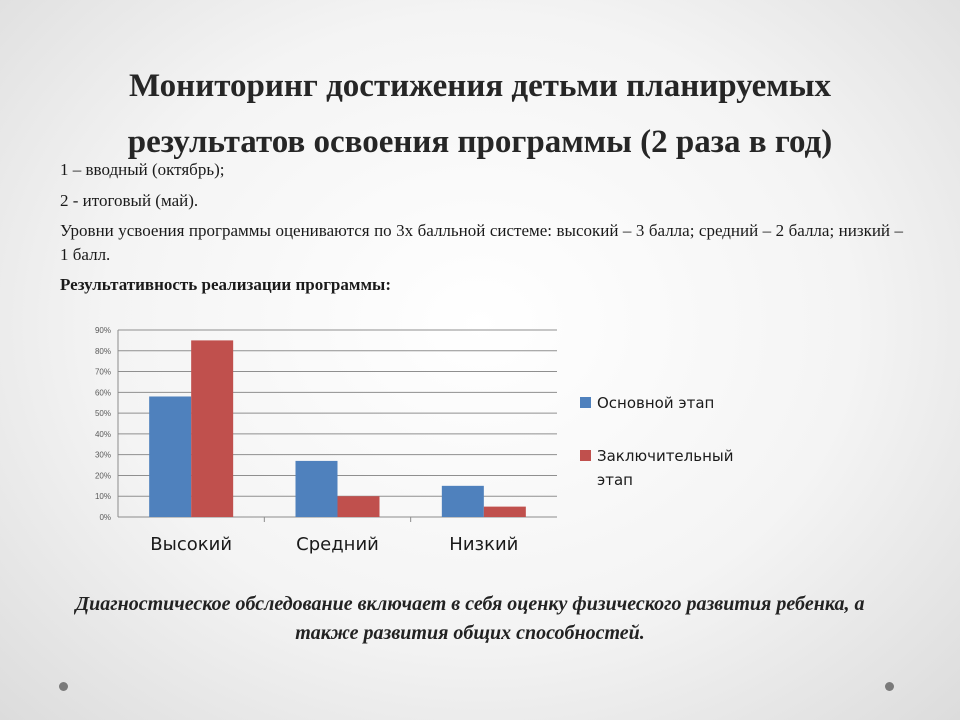  What do you see at coordinates (103, 351) in the screenshot?
I see `y-tick-label: 80%` at bounding box center [103, 351].